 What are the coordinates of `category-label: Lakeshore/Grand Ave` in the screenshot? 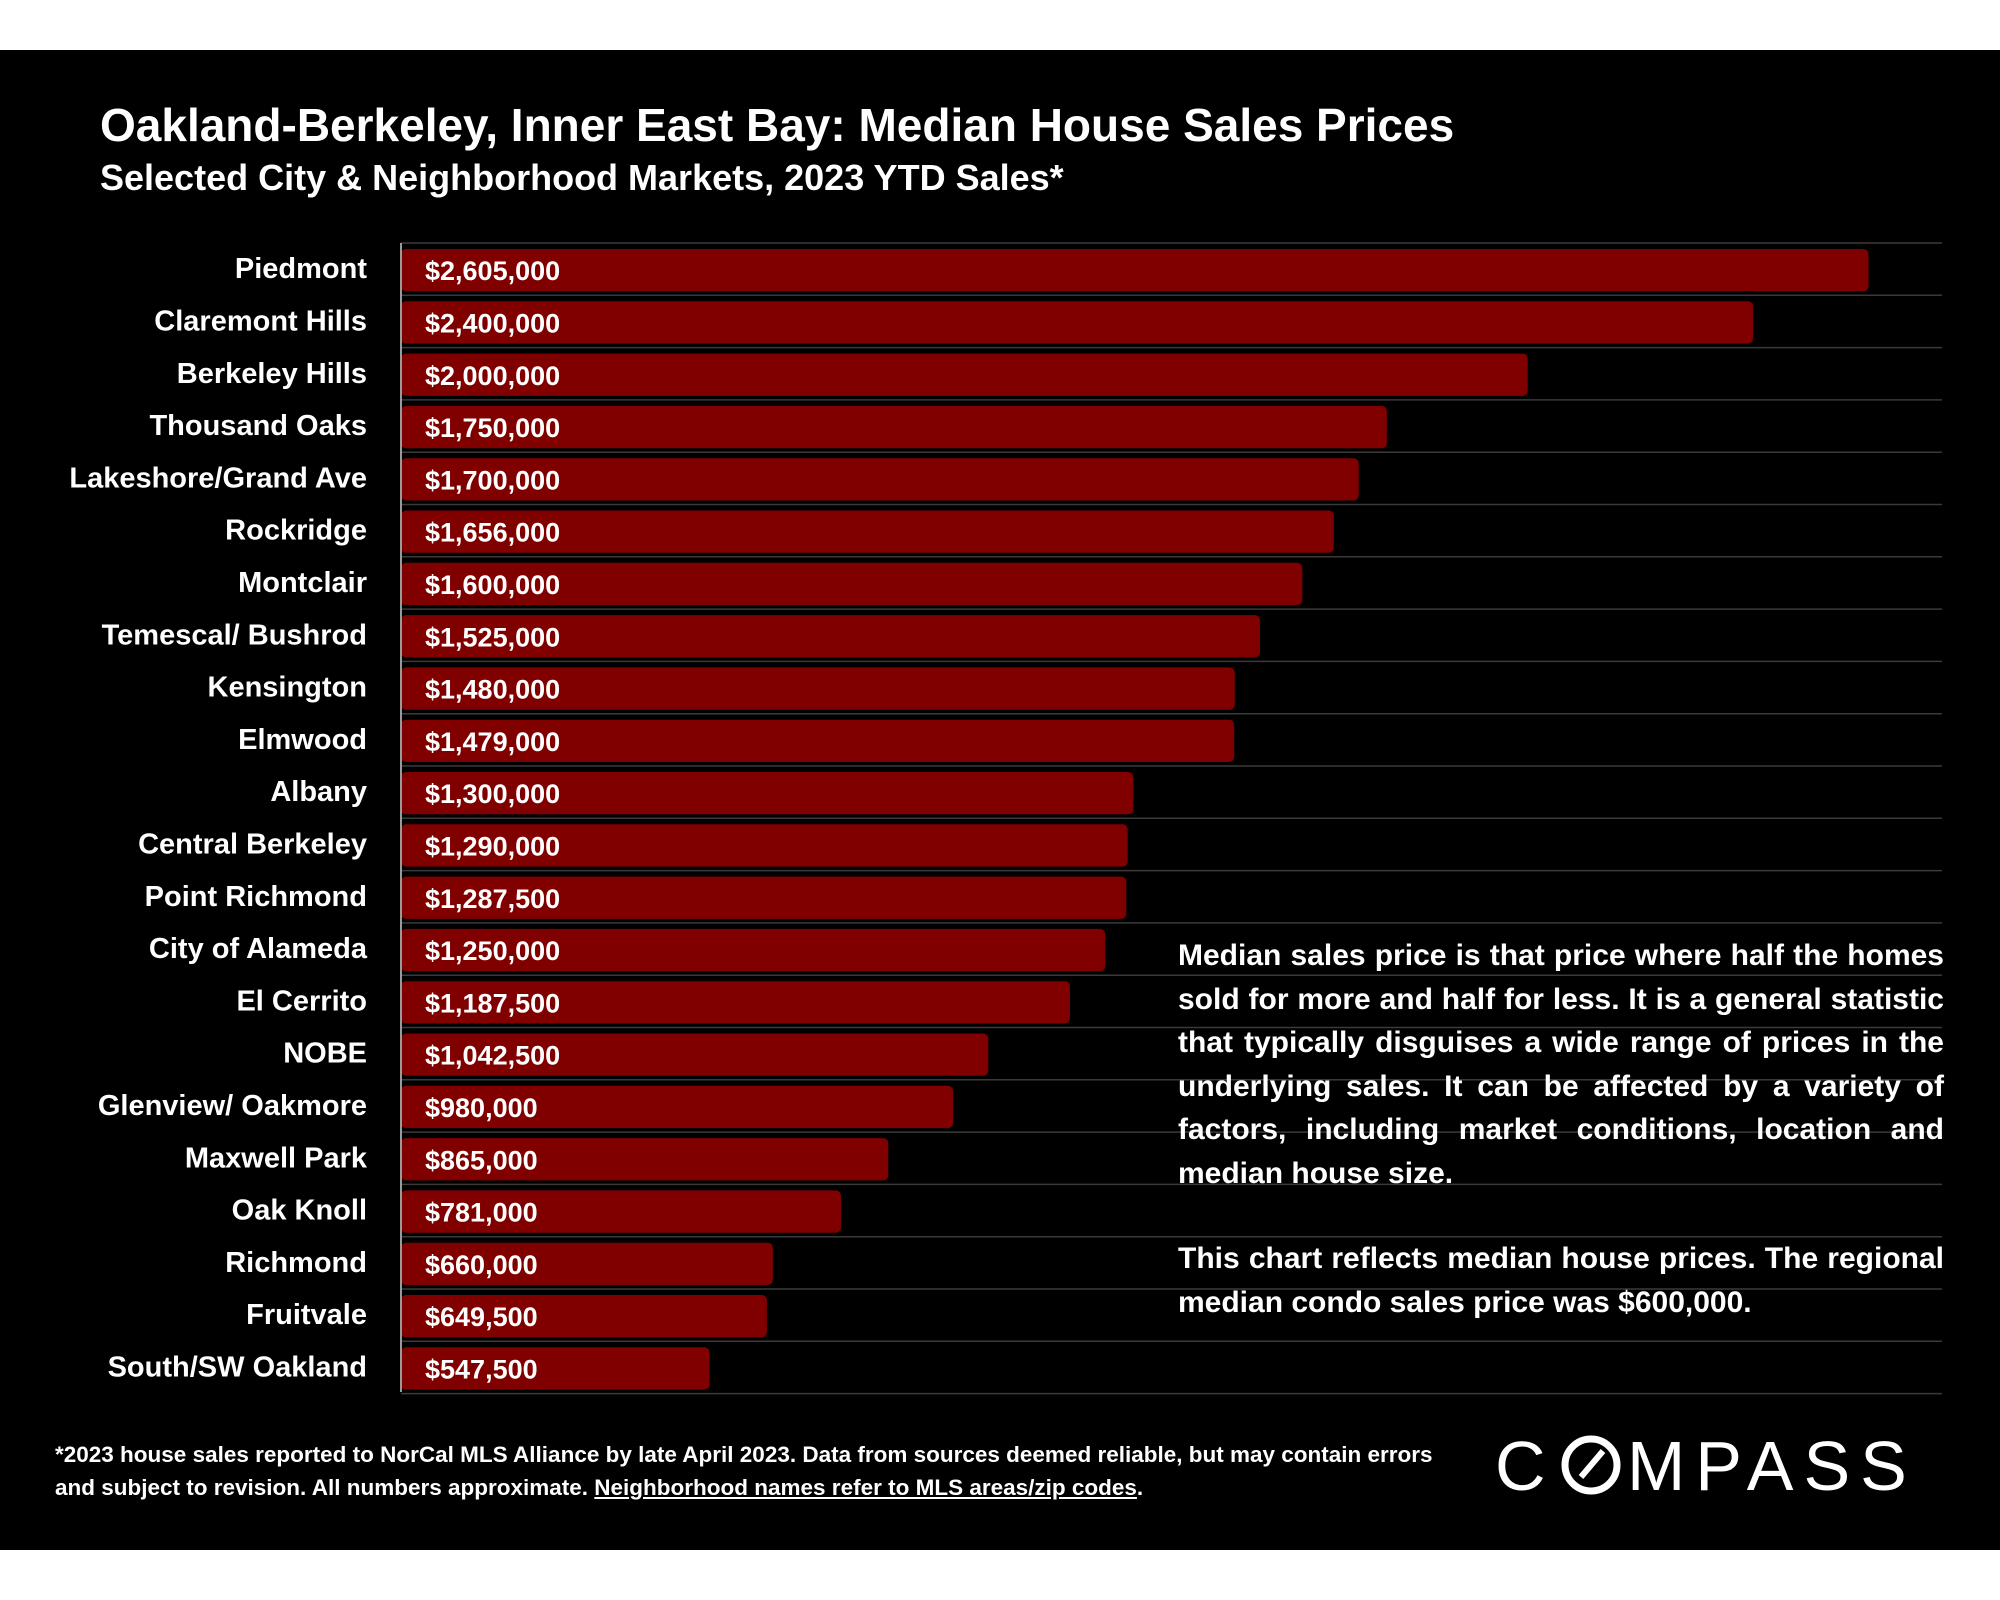 It's located at (218, 478).